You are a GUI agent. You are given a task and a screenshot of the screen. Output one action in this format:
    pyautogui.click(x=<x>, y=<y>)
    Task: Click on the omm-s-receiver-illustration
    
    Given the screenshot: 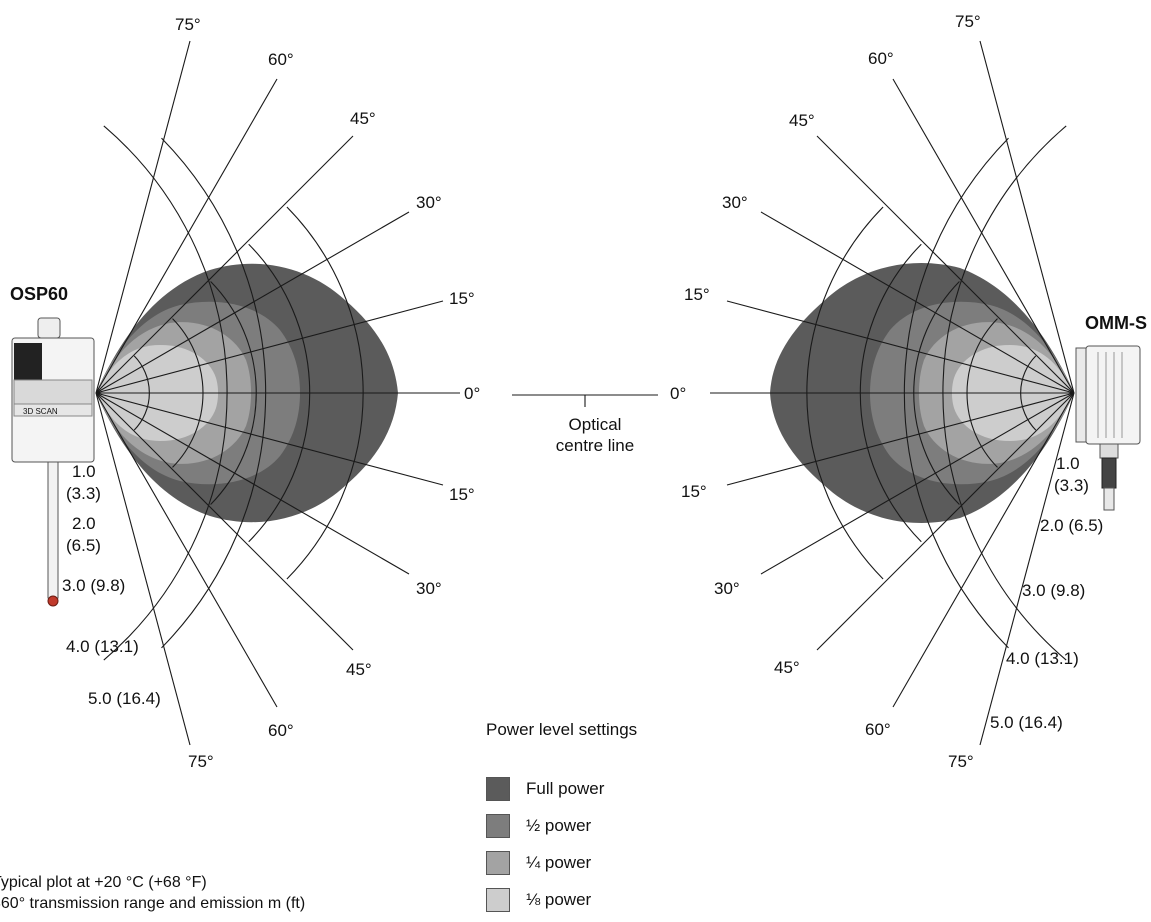 What is the action you would take?
    pyautogui.click(x=1108, y=428)
    